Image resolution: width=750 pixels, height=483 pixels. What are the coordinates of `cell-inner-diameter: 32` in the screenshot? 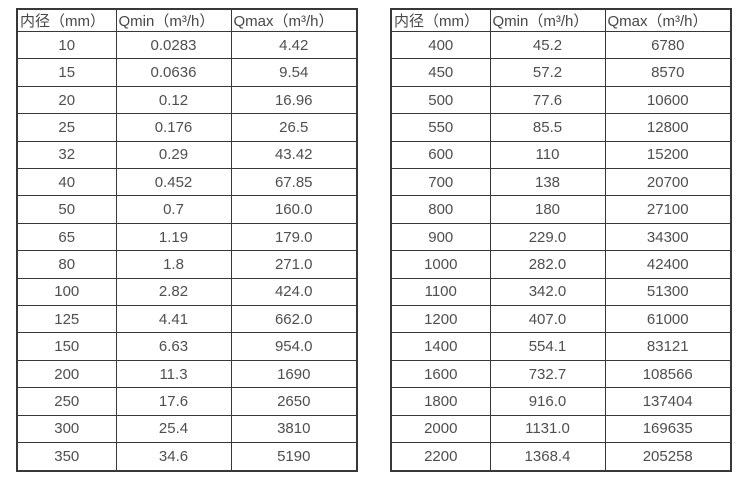 It's located at (66, 155).